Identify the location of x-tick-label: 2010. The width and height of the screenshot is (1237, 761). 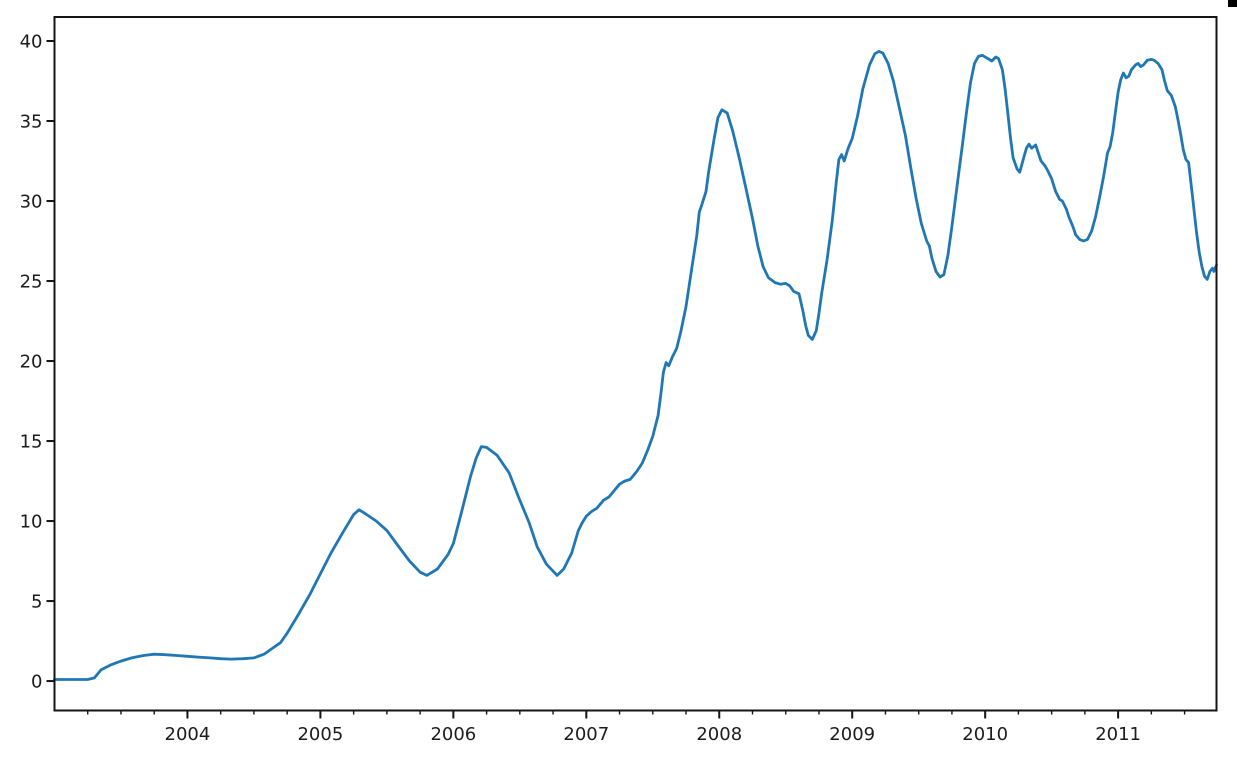
(985, 734).